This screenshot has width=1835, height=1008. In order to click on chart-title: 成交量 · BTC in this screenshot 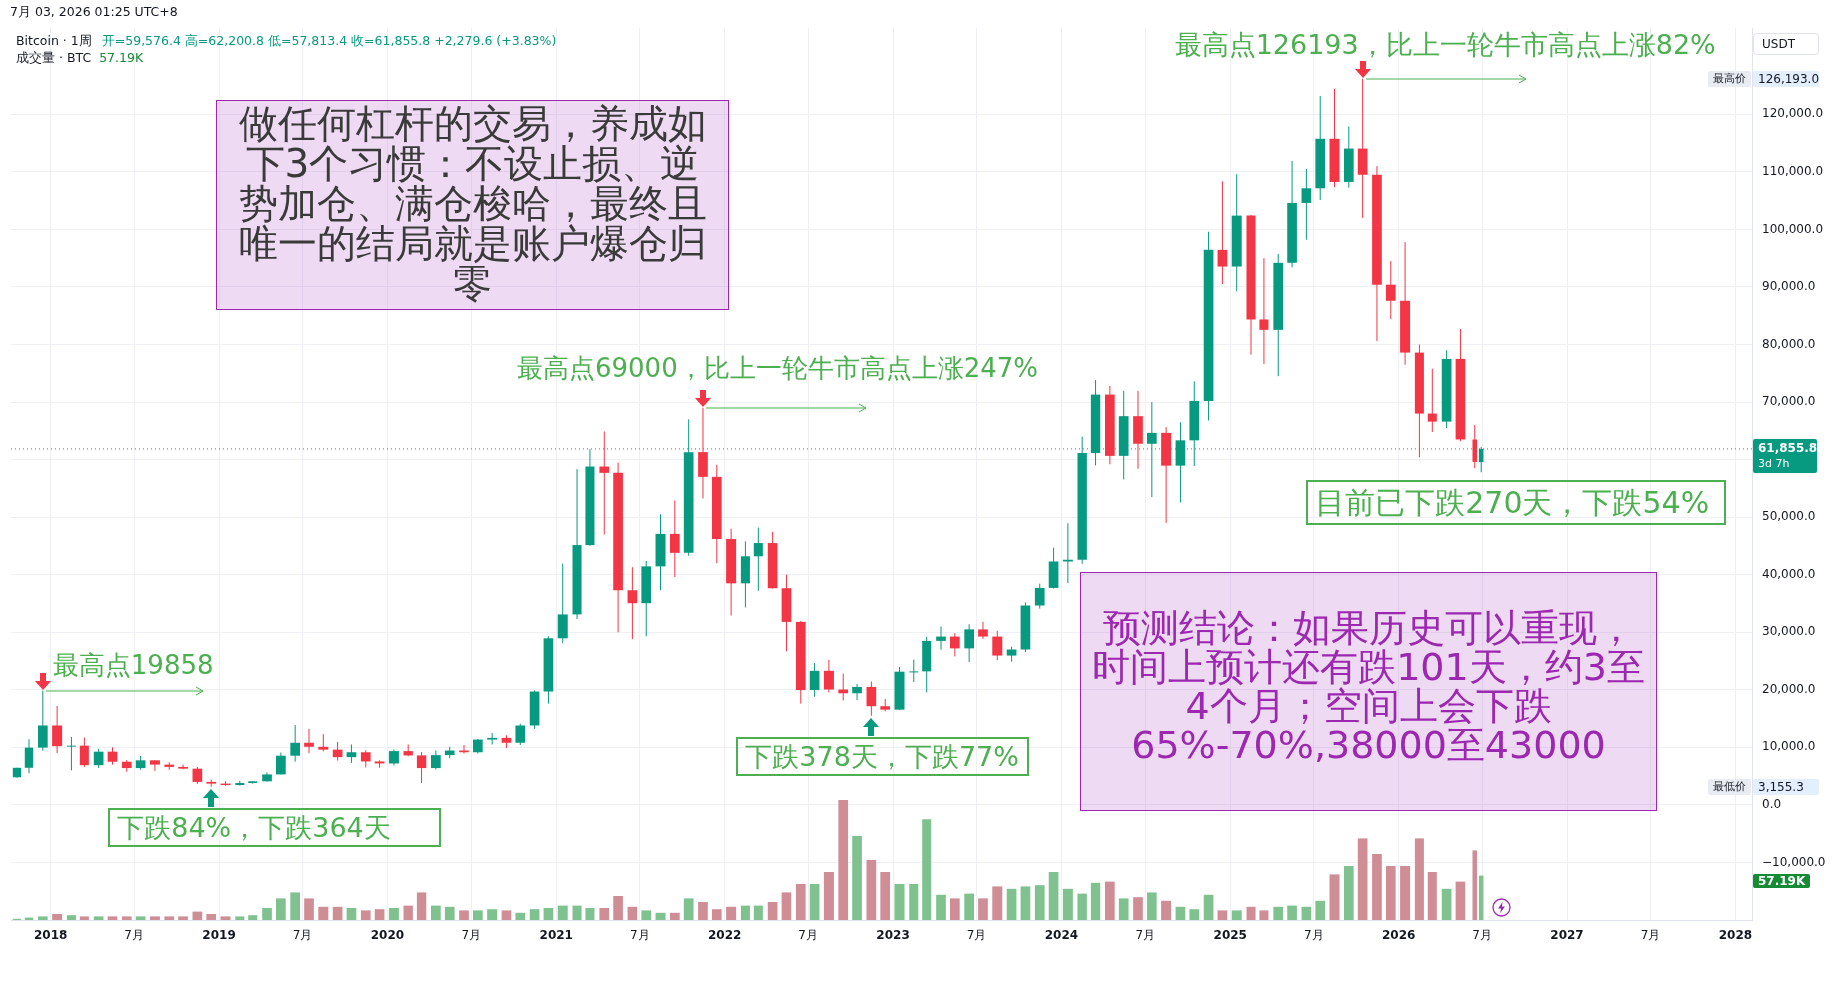, I will do `click(54, 57)`.